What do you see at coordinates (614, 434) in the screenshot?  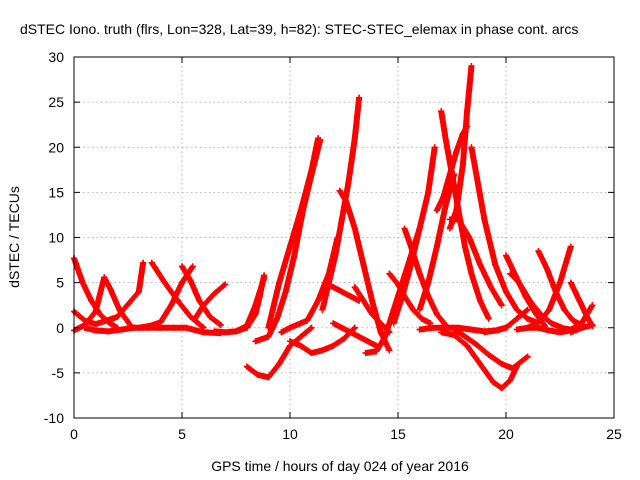 I see `x-tick-label: 25` at bounding box center [614, 434].